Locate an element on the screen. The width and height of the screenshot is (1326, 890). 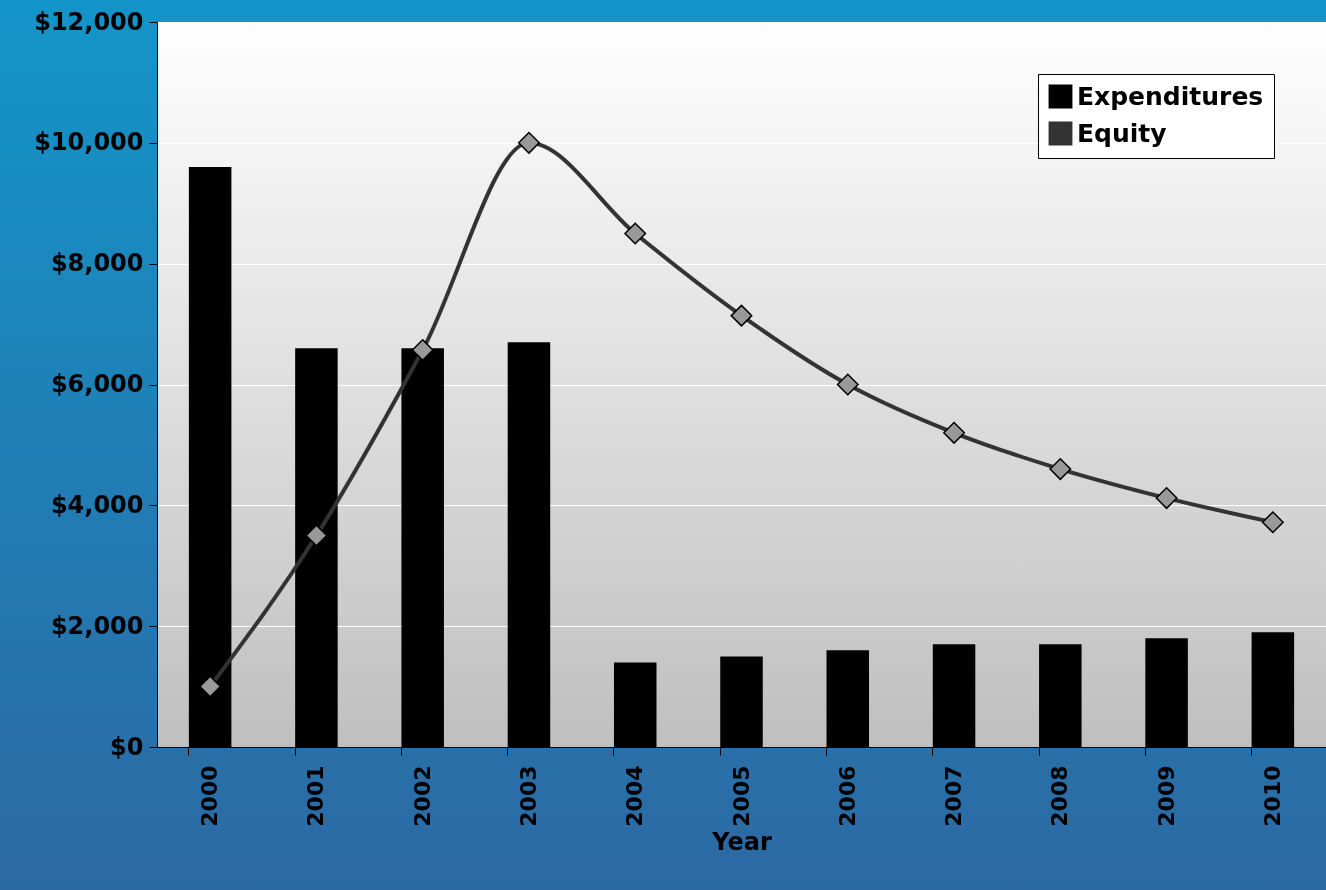
y-tick-label: $2,000 is located at coordinates (97, 625).